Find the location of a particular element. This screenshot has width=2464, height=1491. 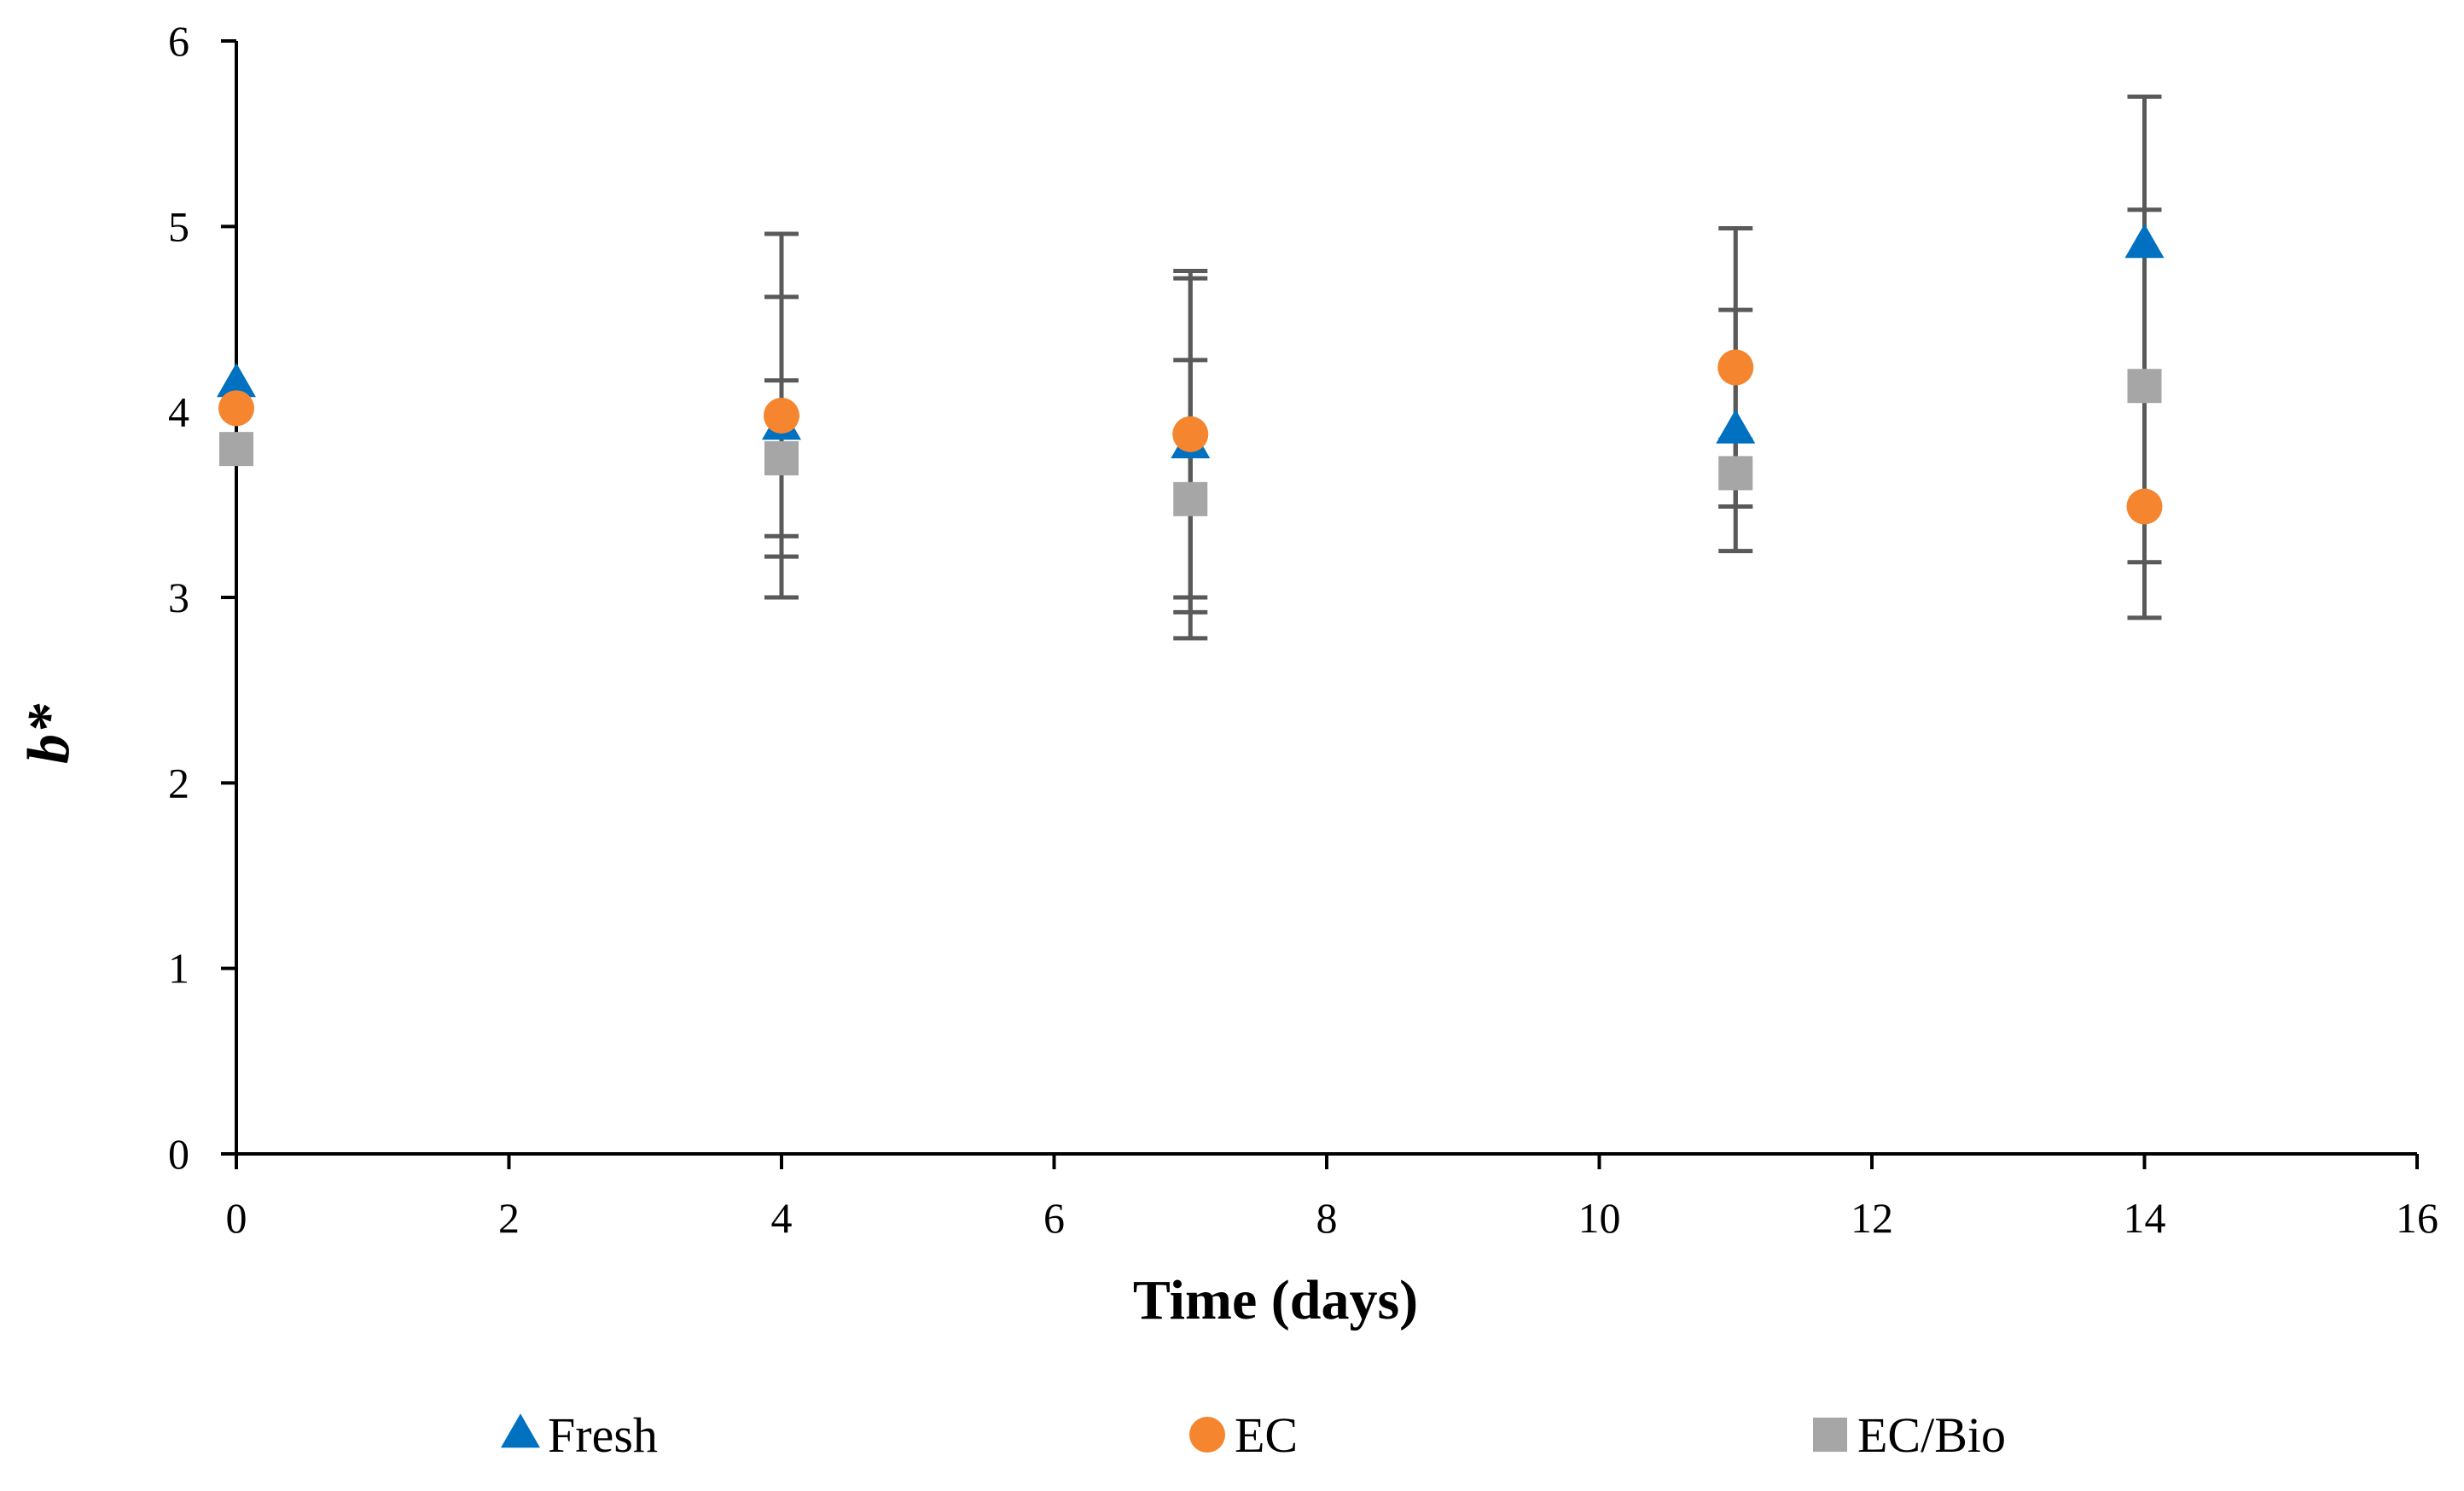

y-tick-label: 4 is located at coordinates (178, 412).